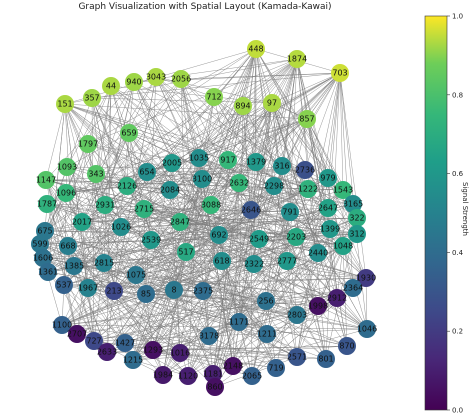 Image resolution: width=475 pixels, height=420 pixels. What do you see at coordinates (458, 174) in the screenshot?
I see `colorbar-tick-label: 0.6` at bounding box center [458, 174].